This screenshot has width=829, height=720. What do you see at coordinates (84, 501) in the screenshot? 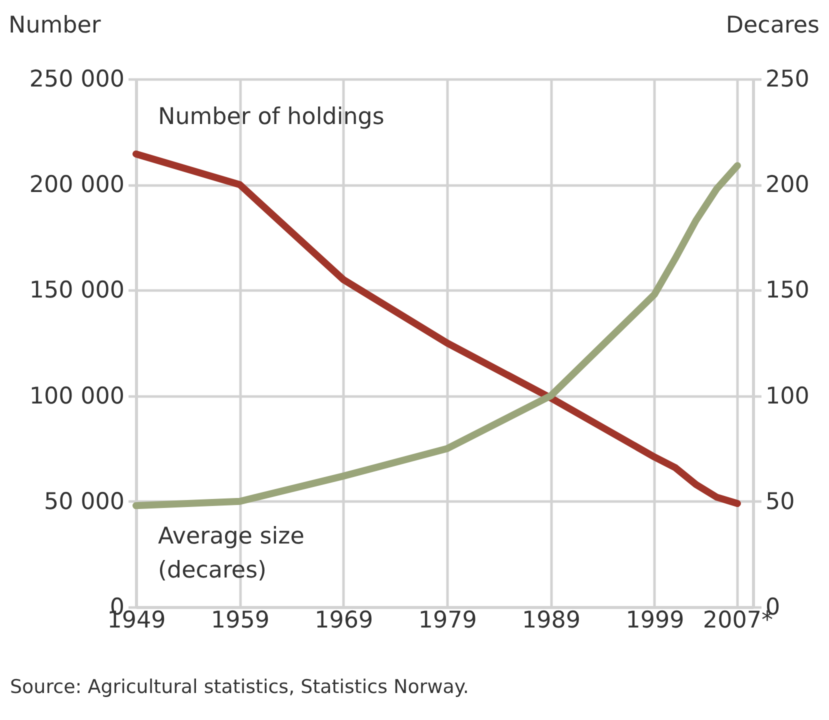
I see `y-tick-label: 50 000` at bounding box center [84, 501].